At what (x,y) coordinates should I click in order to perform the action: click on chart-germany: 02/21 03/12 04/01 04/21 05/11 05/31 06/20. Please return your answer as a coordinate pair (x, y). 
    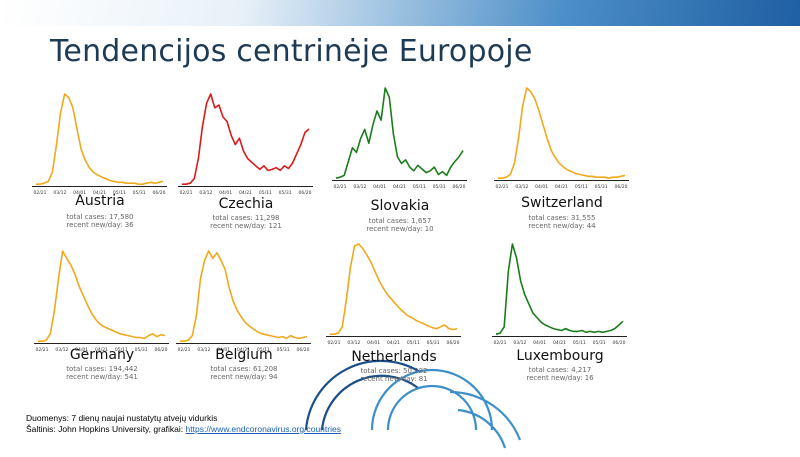
    Looking at the image, I should click on (101, 300).